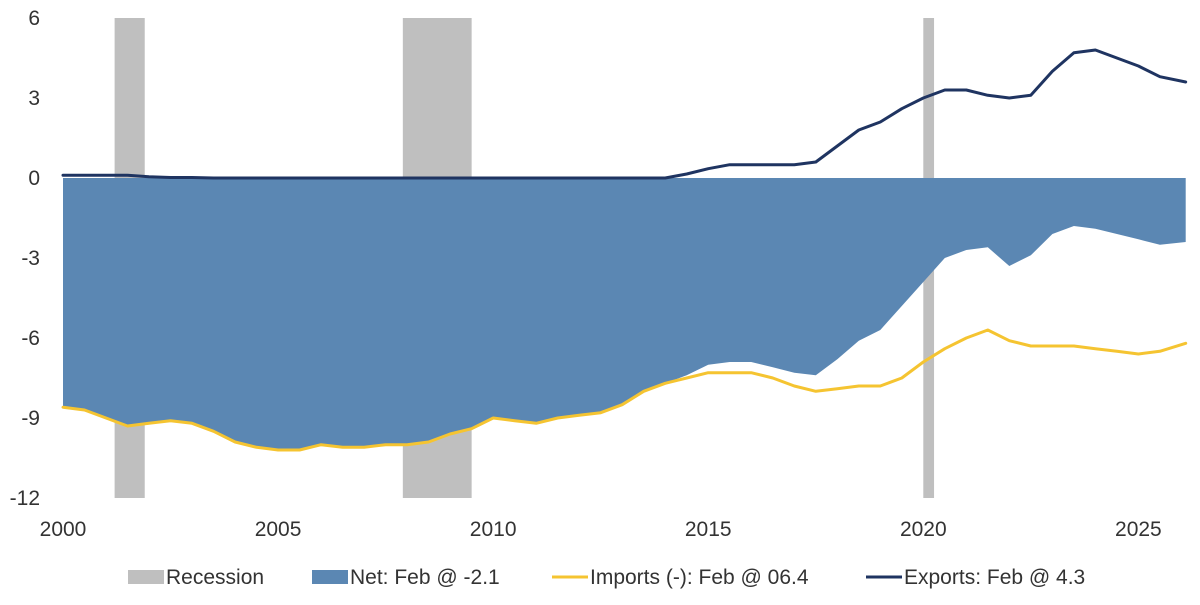  What do you see at coordinates (994, 577) in the screenshot?
I see `legend-label-4: Exports: Feb @ 4.3` at bounding box center [994, 577].